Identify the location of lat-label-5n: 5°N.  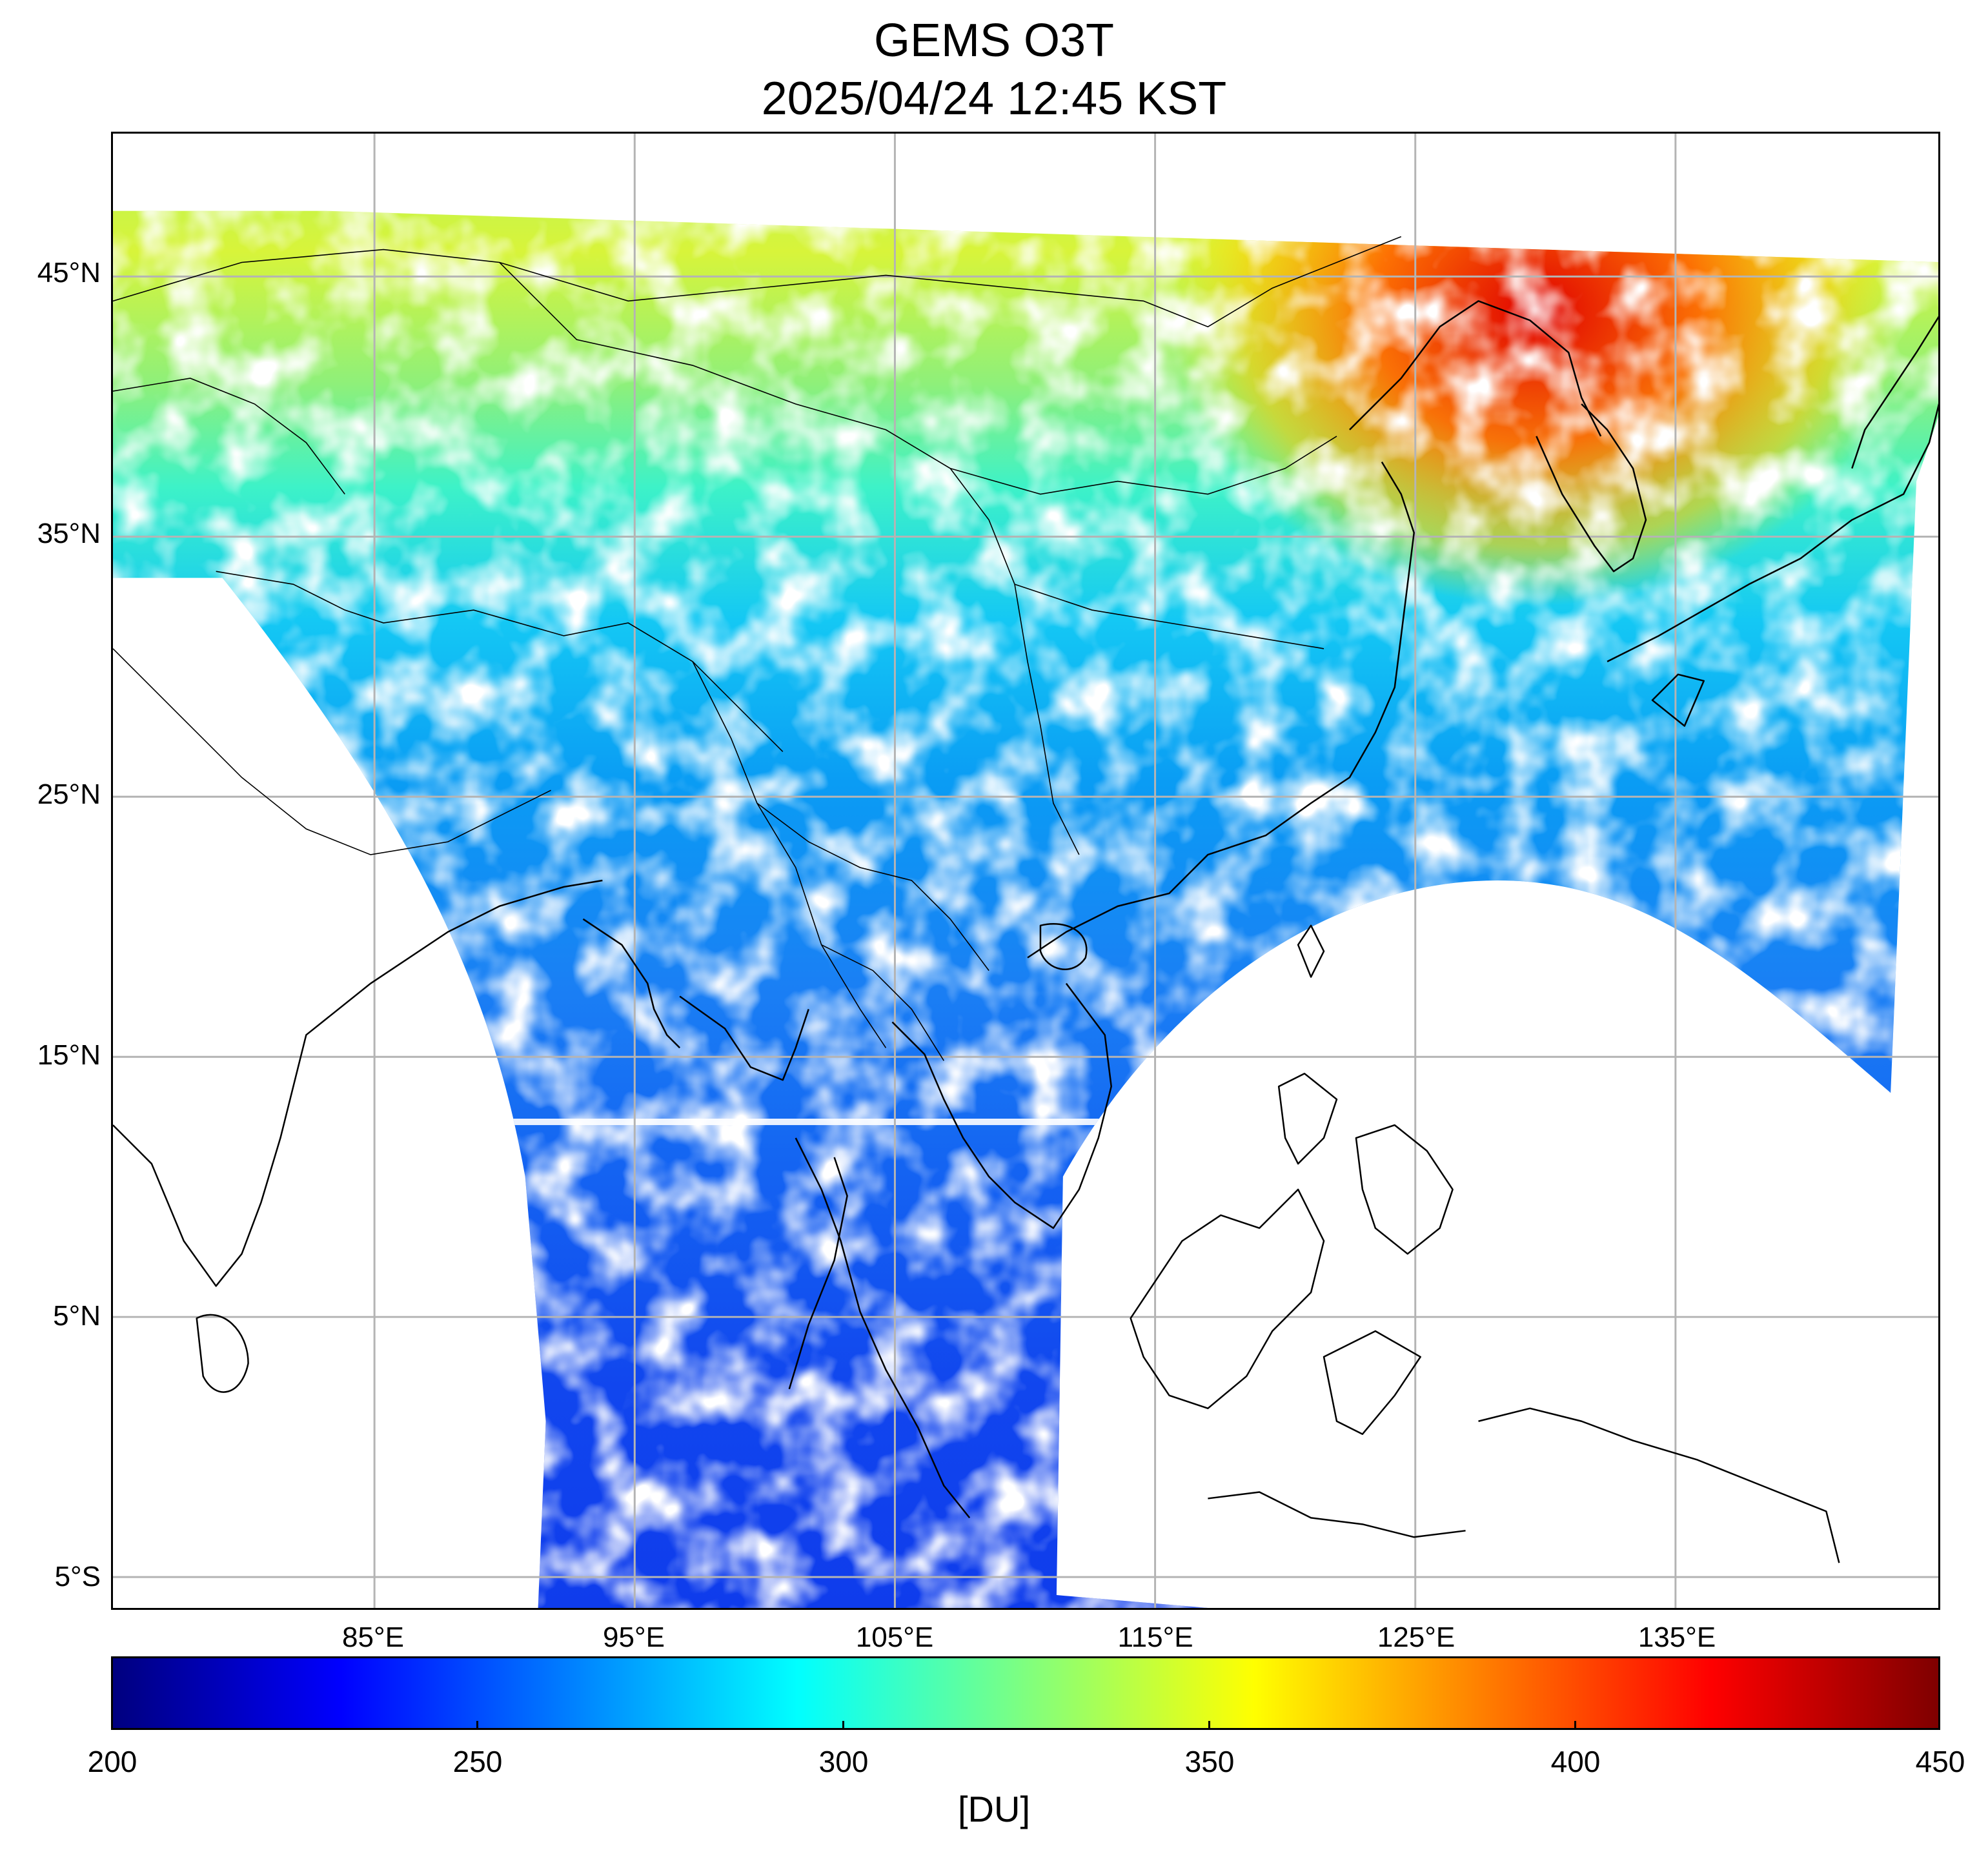
(77, 1316).